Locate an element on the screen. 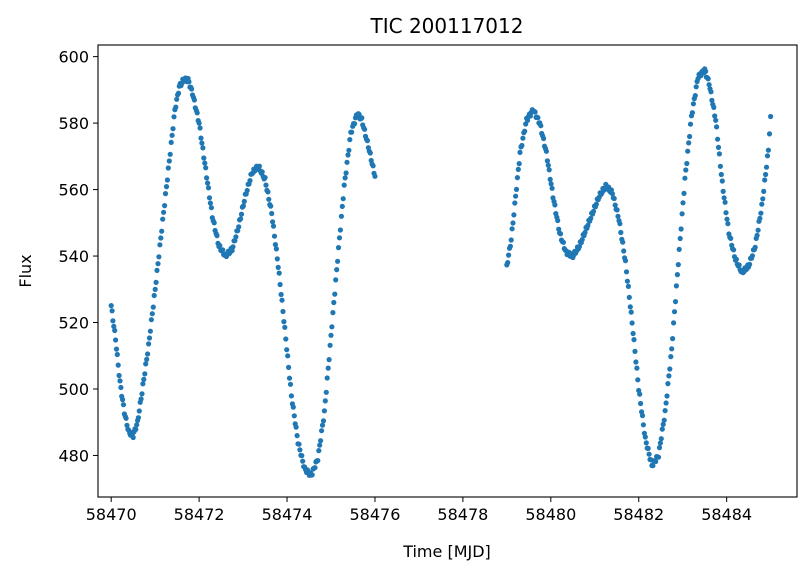 This screenshot has width=810, height=577. x-tick-label: 58472 is located at coordinates (199, 514).